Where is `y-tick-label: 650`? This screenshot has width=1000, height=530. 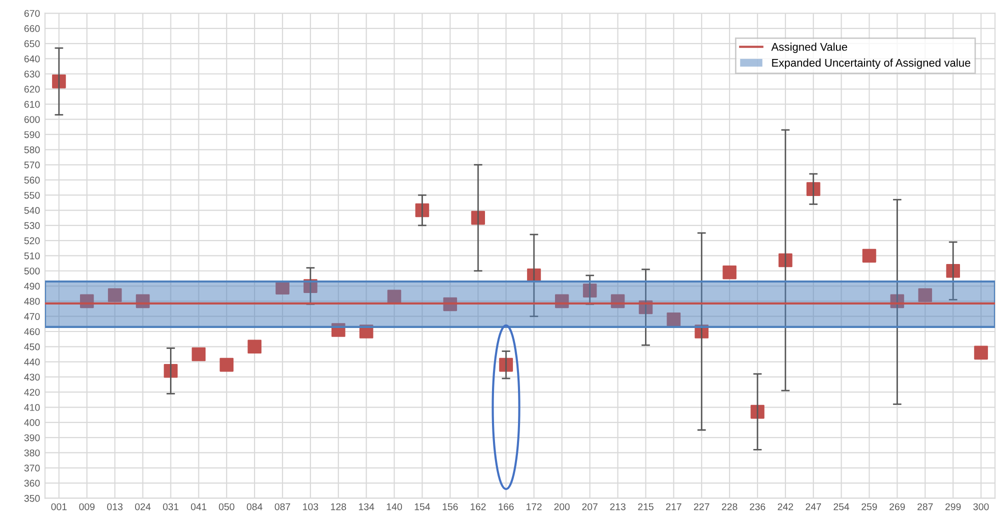
y-tick-label: 650 is located at coordinates (32, 44).